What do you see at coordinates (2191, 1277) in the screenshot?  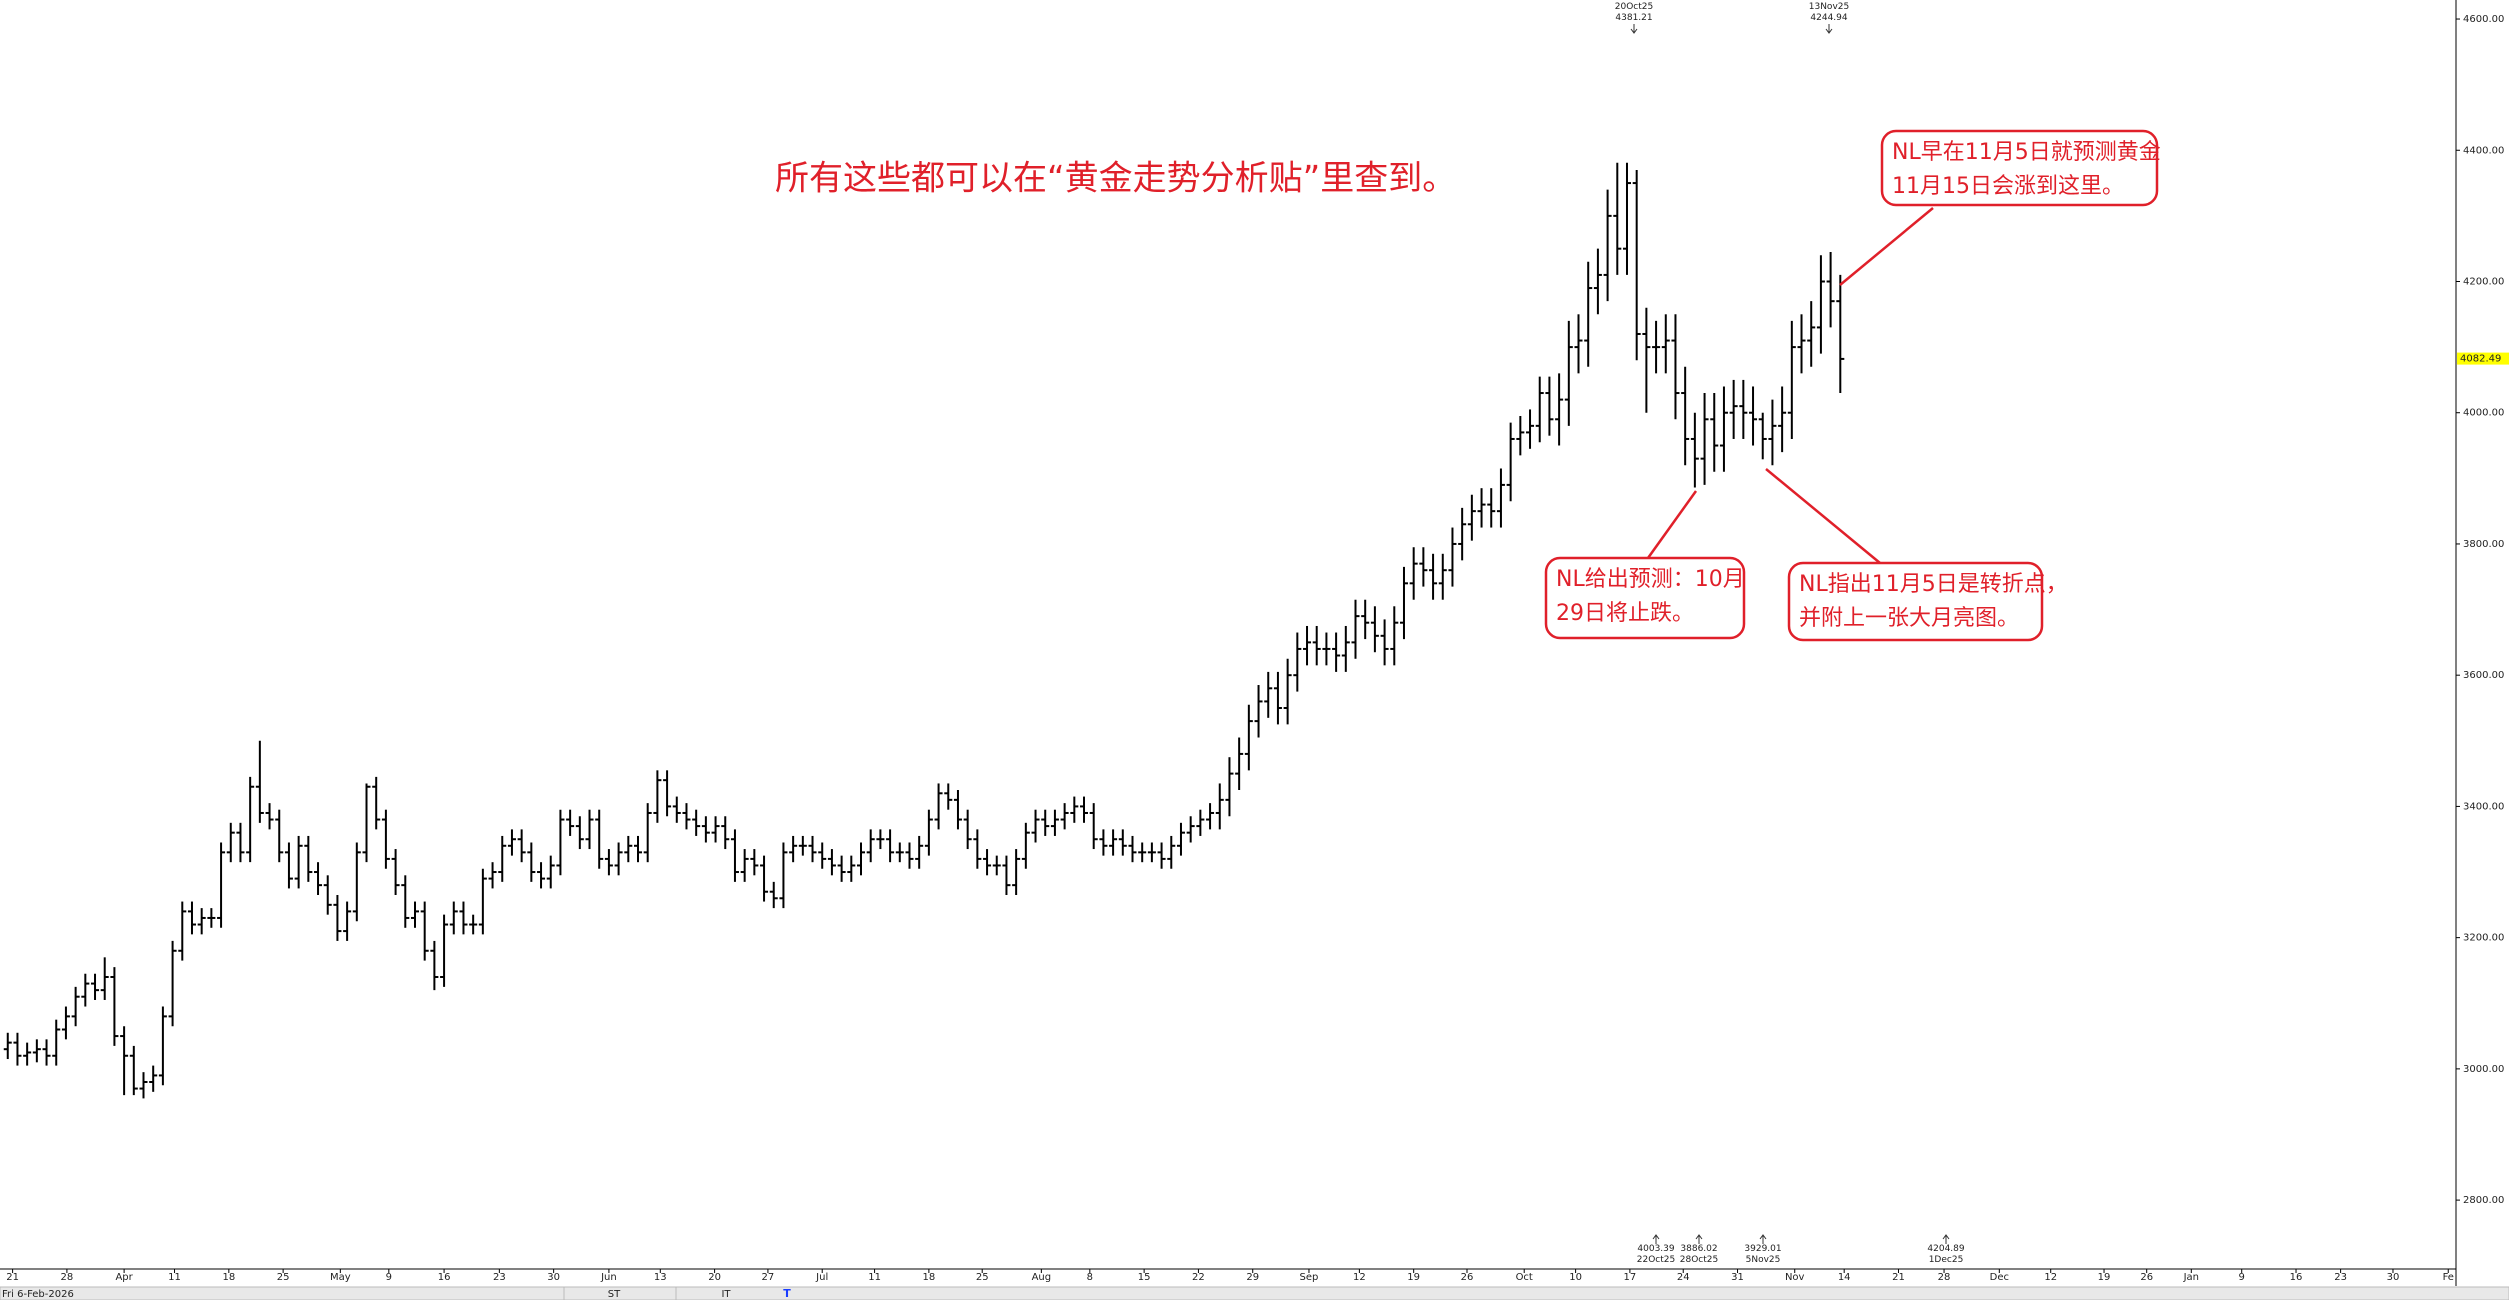 I see `x-tick-label: Jan` at bounding box center [2191, 1277].